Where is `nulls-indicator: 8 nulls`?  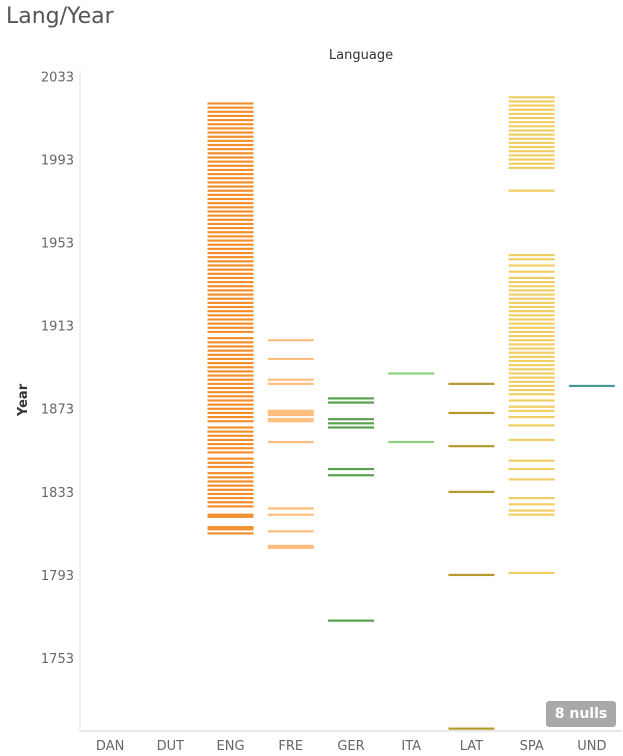
nulls-indicator: 8 nulls is located at coordinates (581, 714).